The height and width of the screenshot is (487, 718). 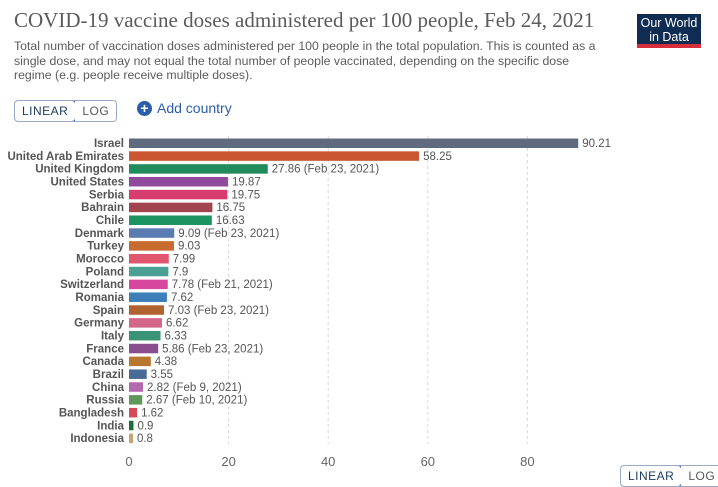 I want to click on category-label-russia: Russia, so click(x=105, y=401).